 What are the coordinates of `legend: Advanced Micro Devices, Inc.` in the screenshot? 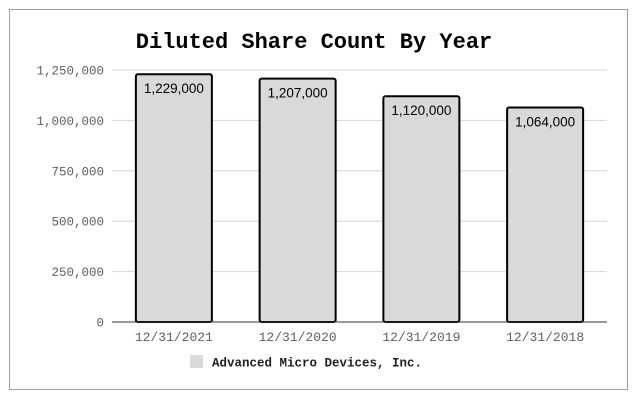 It's located at (306, 363).